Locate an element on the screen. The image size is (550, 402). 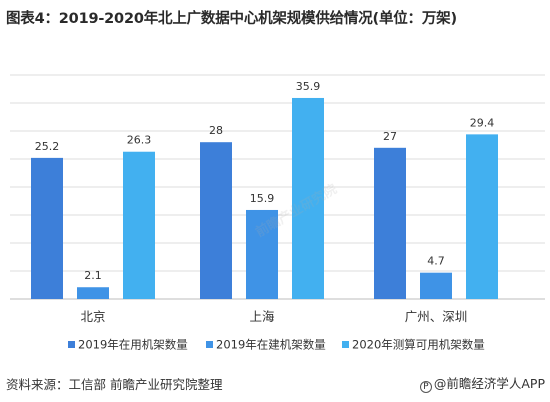
legend-label: 2020年测算可用机架数量 is located at coordinates (418, 345).